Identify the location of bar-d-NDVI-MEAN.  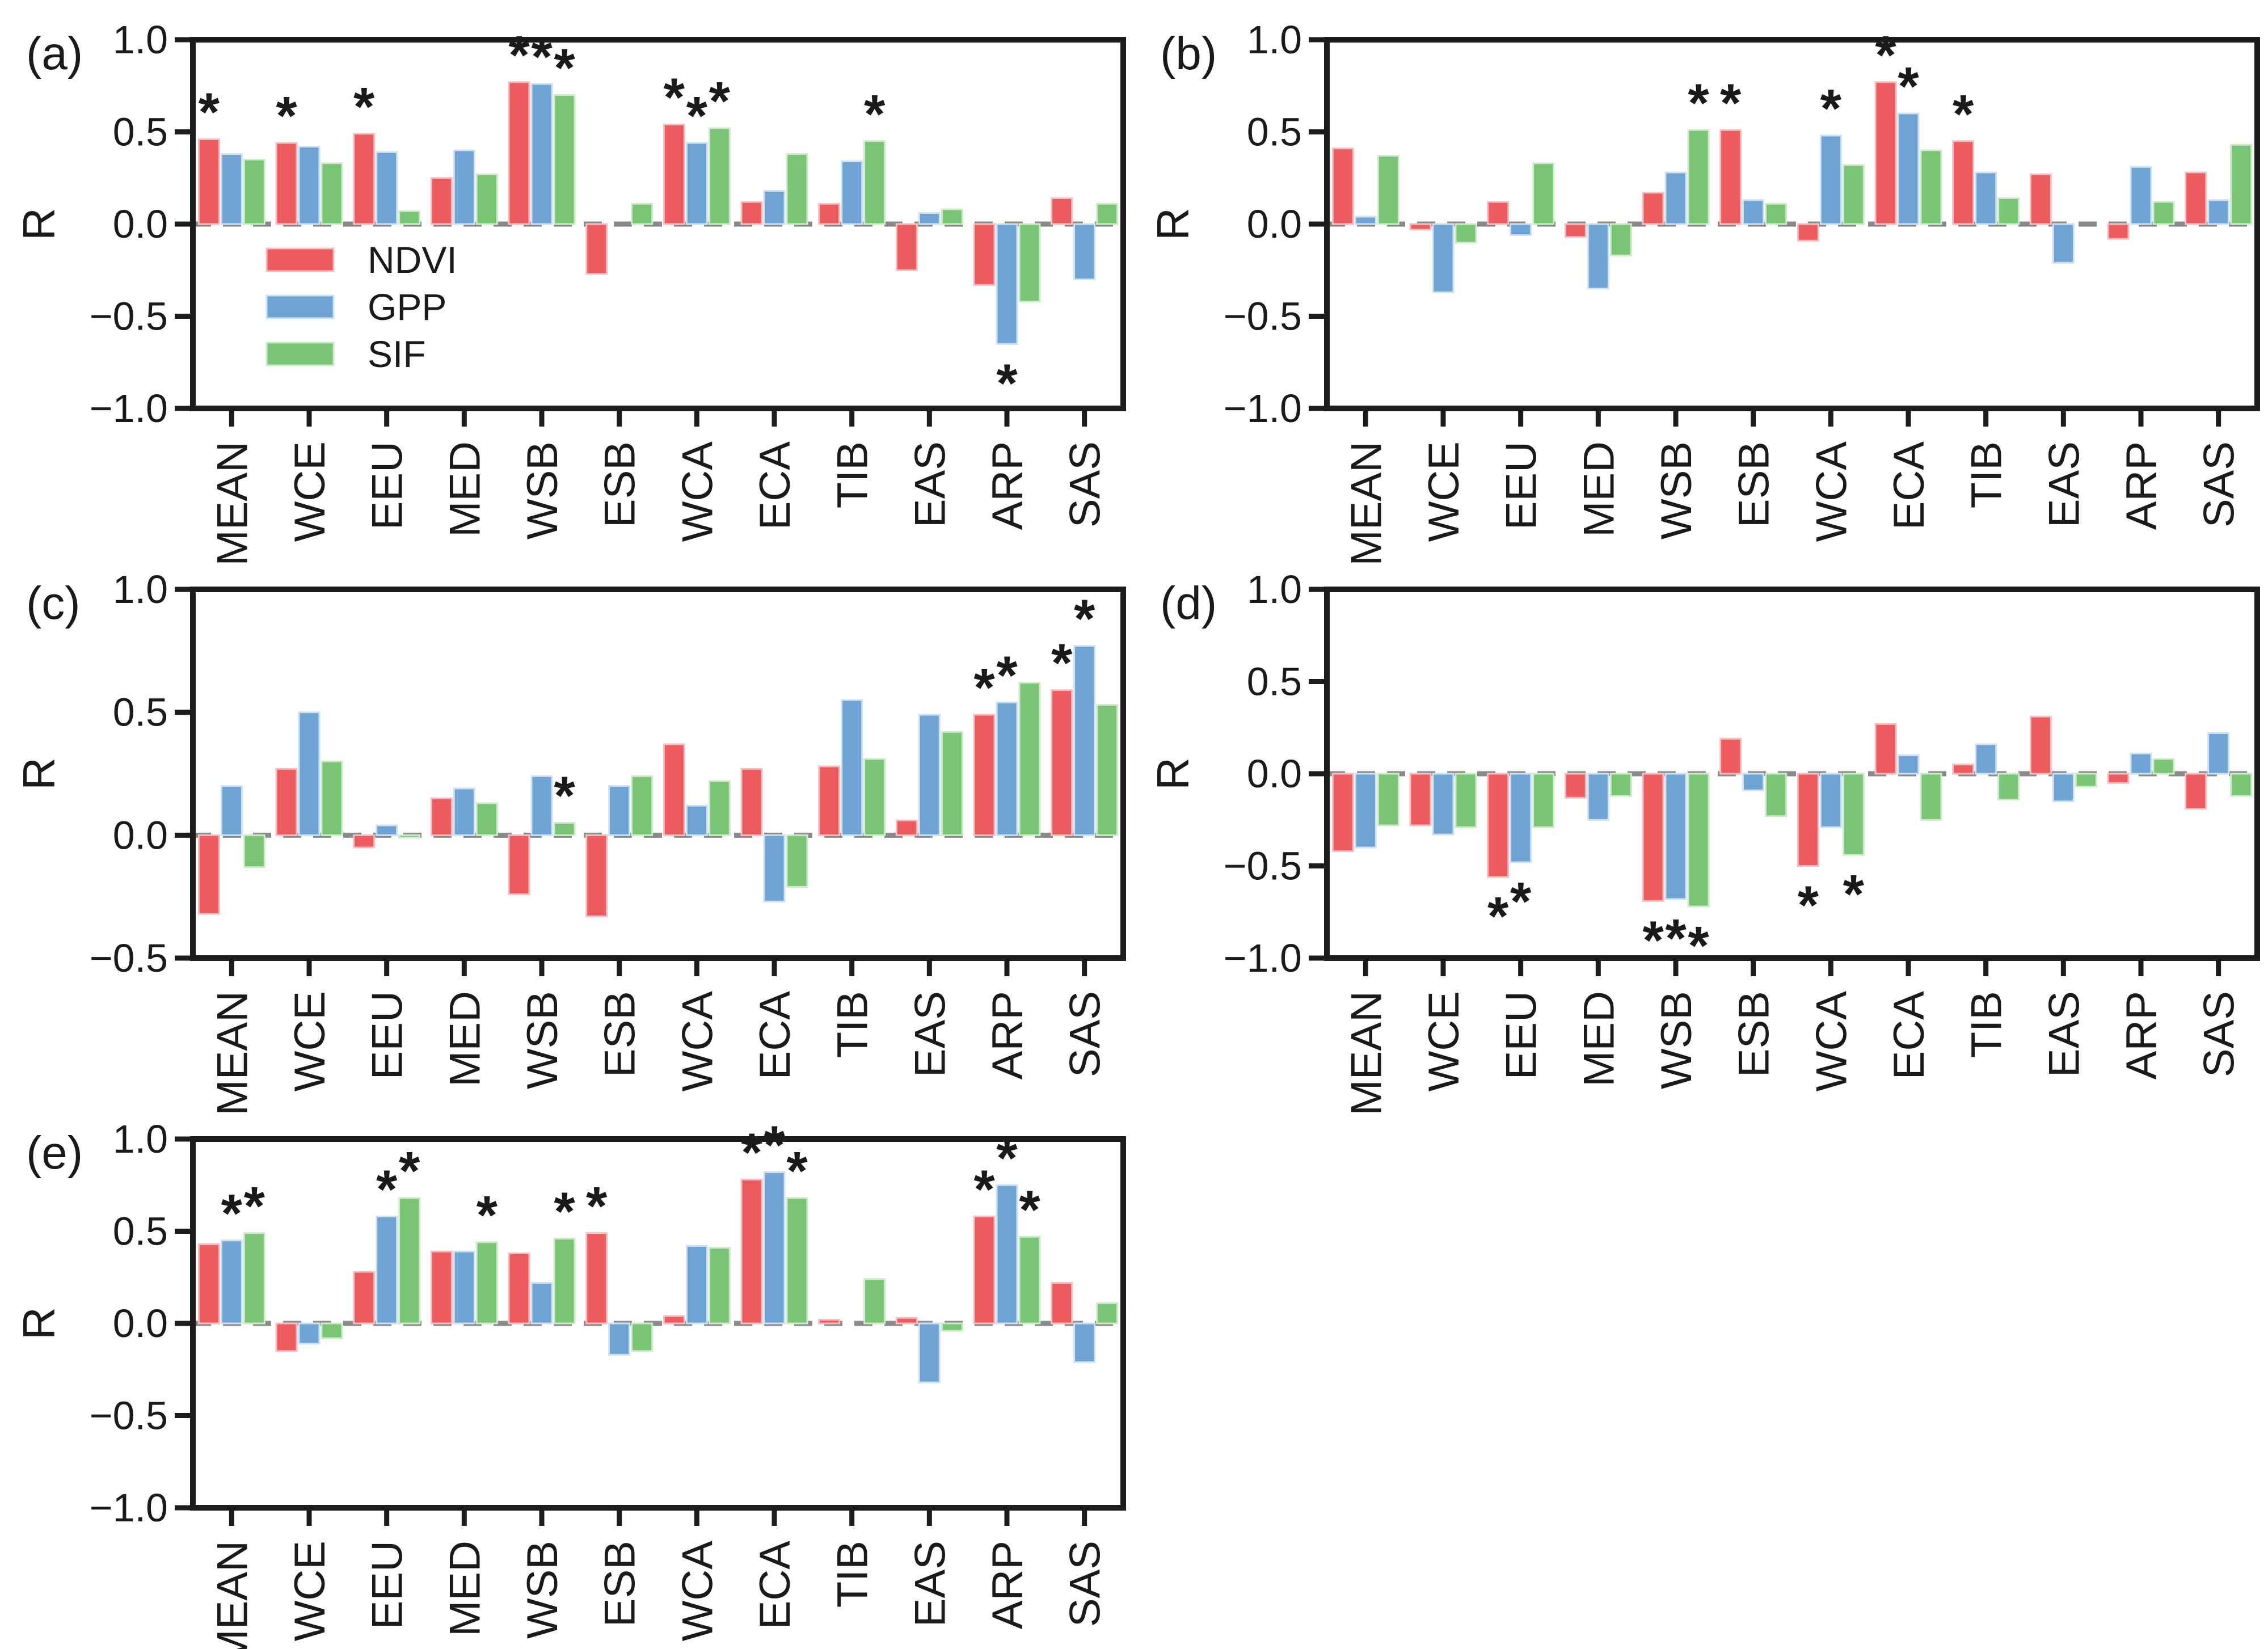
(1342, 813).